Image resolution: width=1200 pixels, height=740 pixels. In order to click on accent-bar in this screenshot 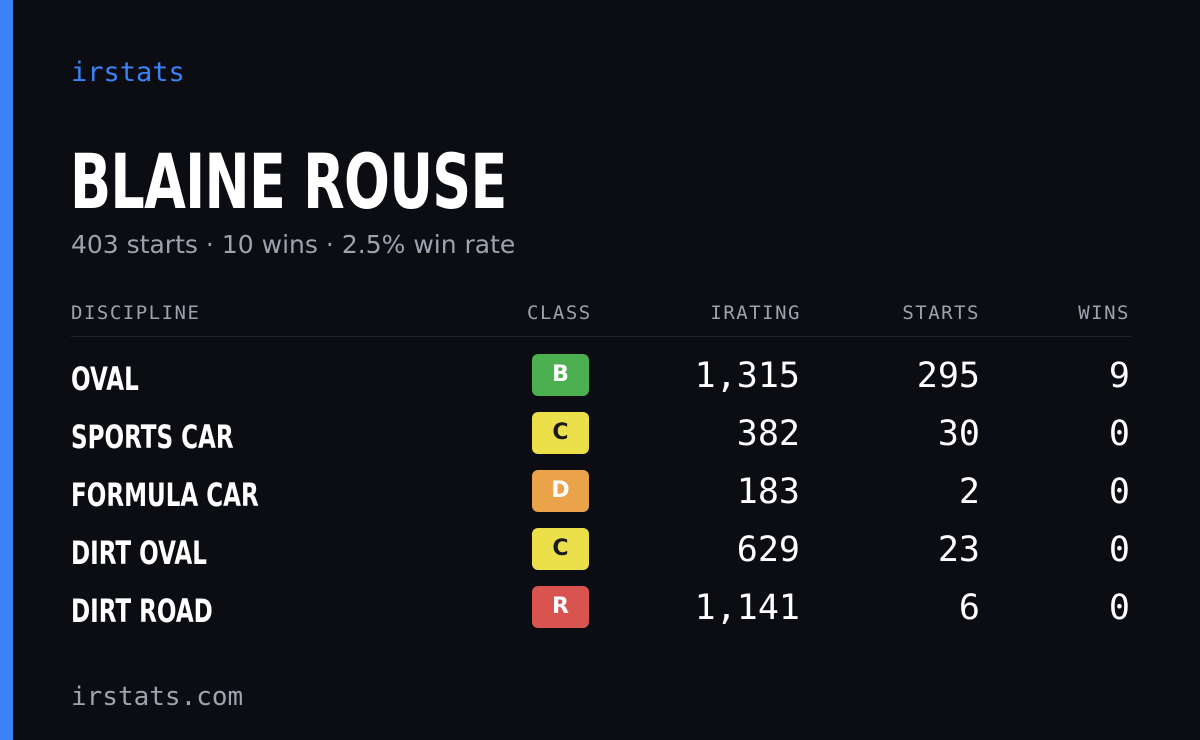, I will do `click(6, 370)`.